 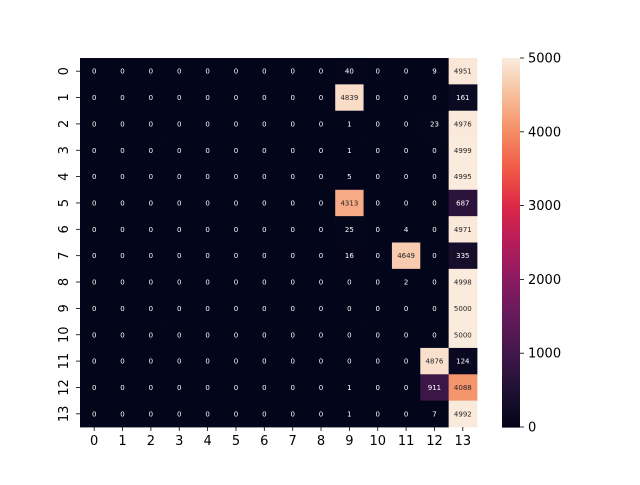 I want to click on y-tick-label: 2, so click(x=64, y=124).